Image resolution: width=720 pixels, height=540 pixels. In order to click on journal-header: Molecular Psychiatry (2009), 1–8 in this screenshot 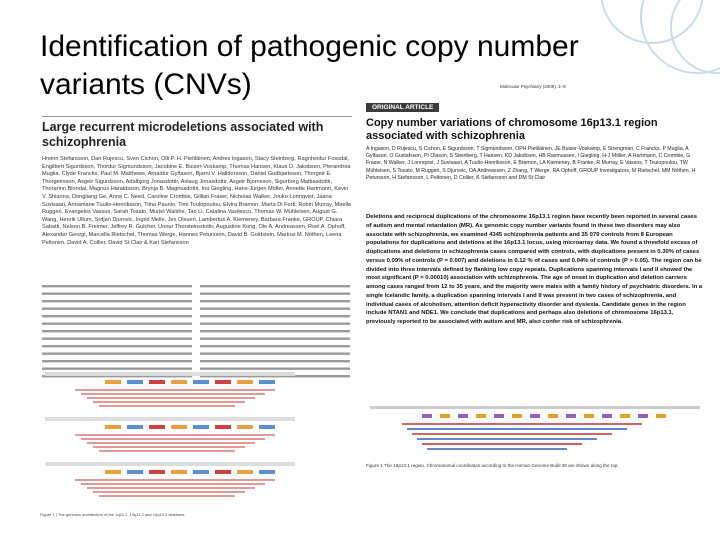, I will do `click(533, 86)`.